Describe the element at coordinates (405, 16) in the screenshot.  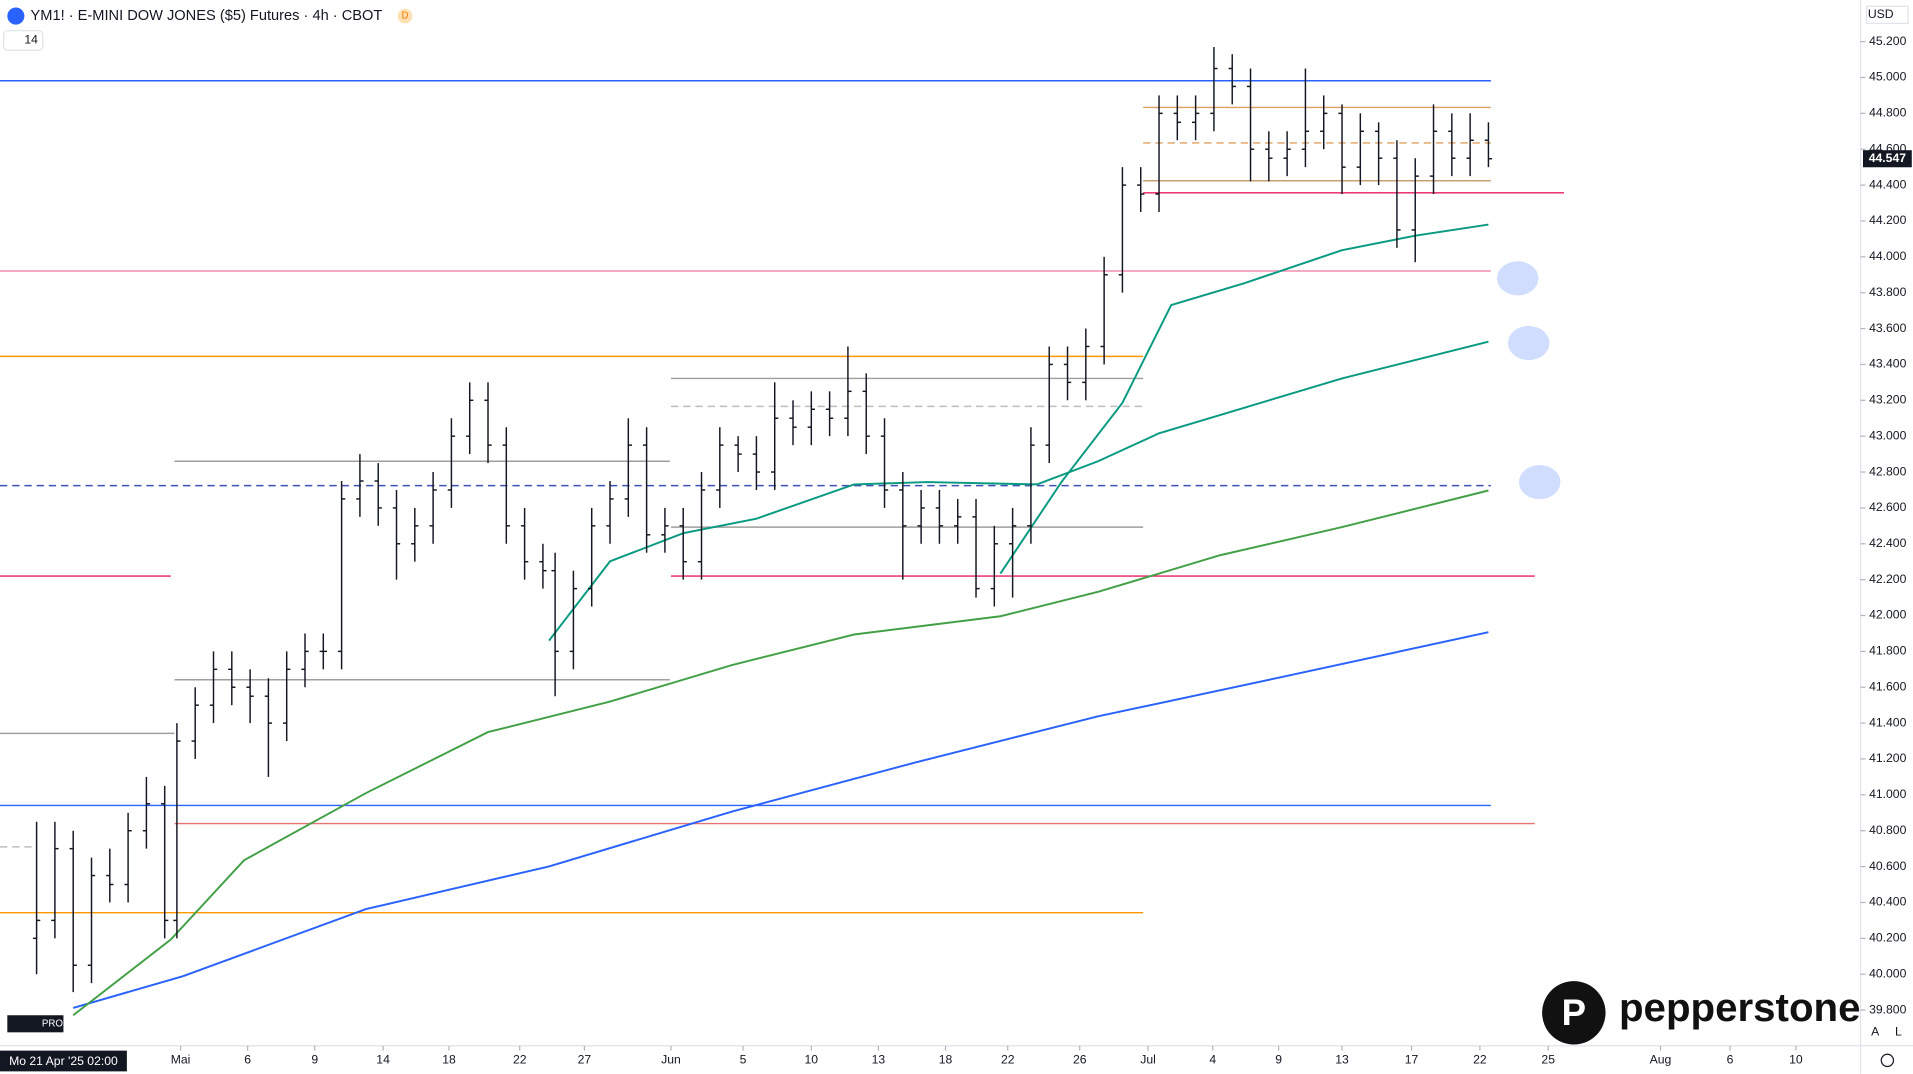
I see `badge-icon` at that location.